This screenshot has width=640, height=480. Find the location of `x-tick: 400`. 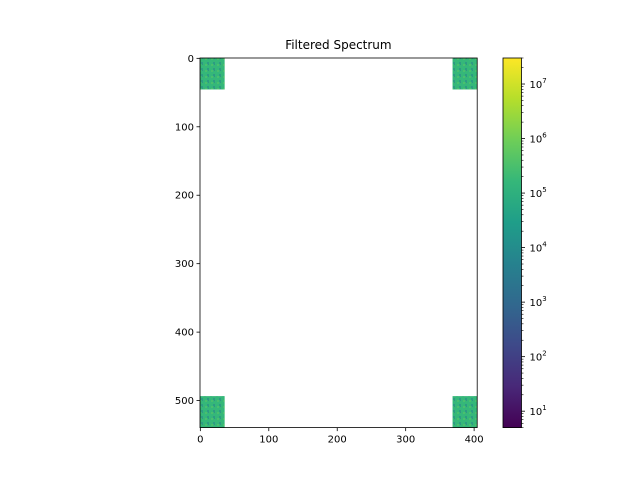

x-tick: 400 is located at coordinates (474, 436).